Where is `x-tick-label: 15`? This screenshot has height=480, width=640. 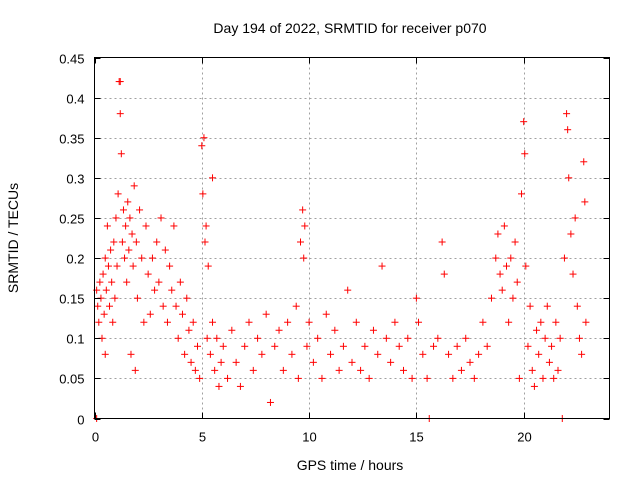 x-tick-label: 15 is located at coordinates (416, 437).